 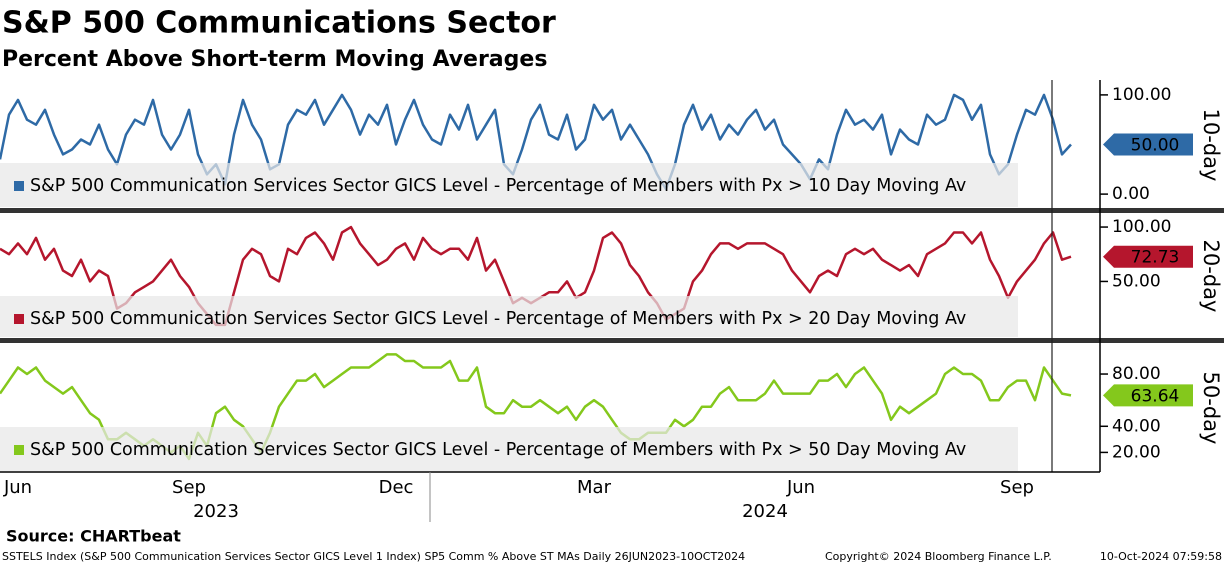 I want to click on year-label: 2024, so click(x=765, y=511).